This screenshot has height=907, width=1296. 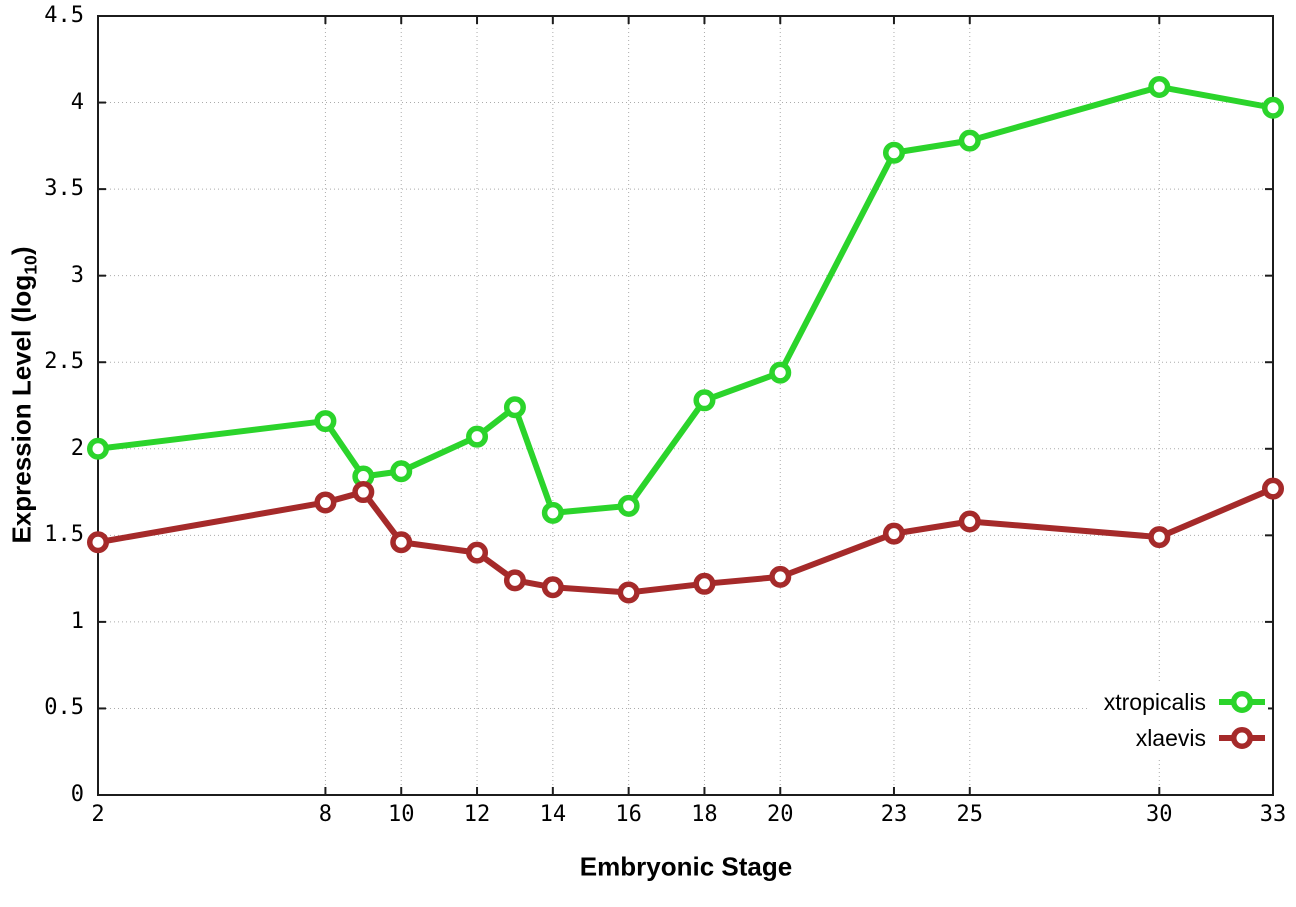 I want to click on legend-item-xlaevis: xlaevis, so click(x=1186, y=738).